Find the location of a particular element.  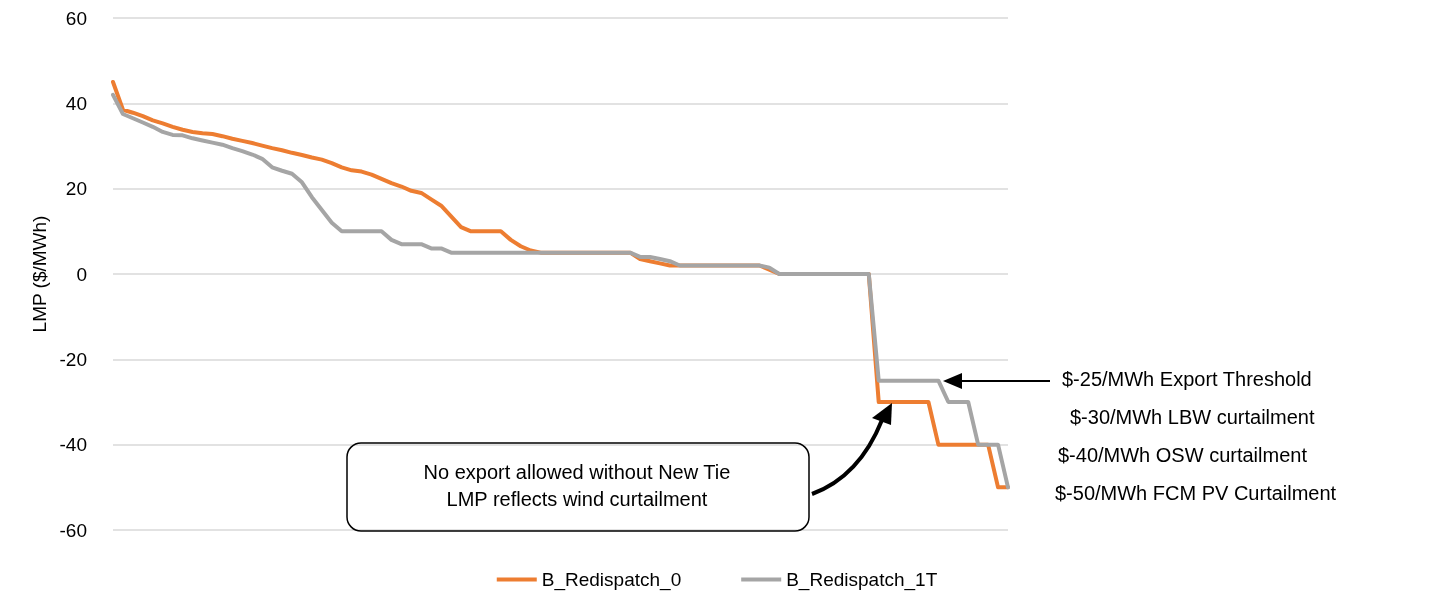

y-tick-label: 20 is located at coordinates (76, 189).